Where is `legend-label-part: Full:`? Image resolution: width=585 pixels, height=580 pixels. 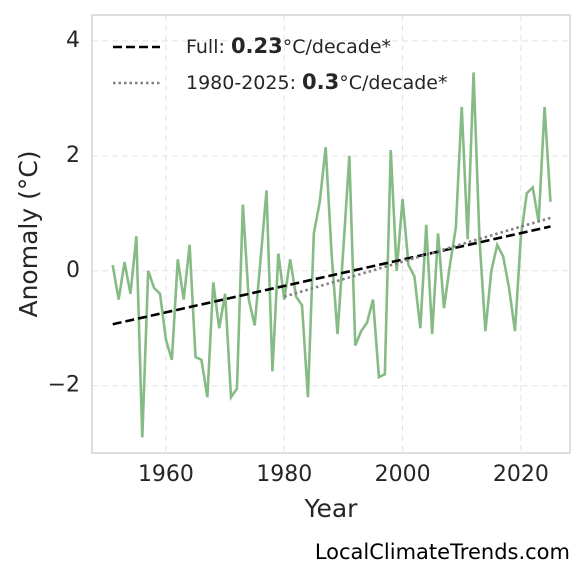
legend-label-part: Full: is located at coordinates (208, 47).